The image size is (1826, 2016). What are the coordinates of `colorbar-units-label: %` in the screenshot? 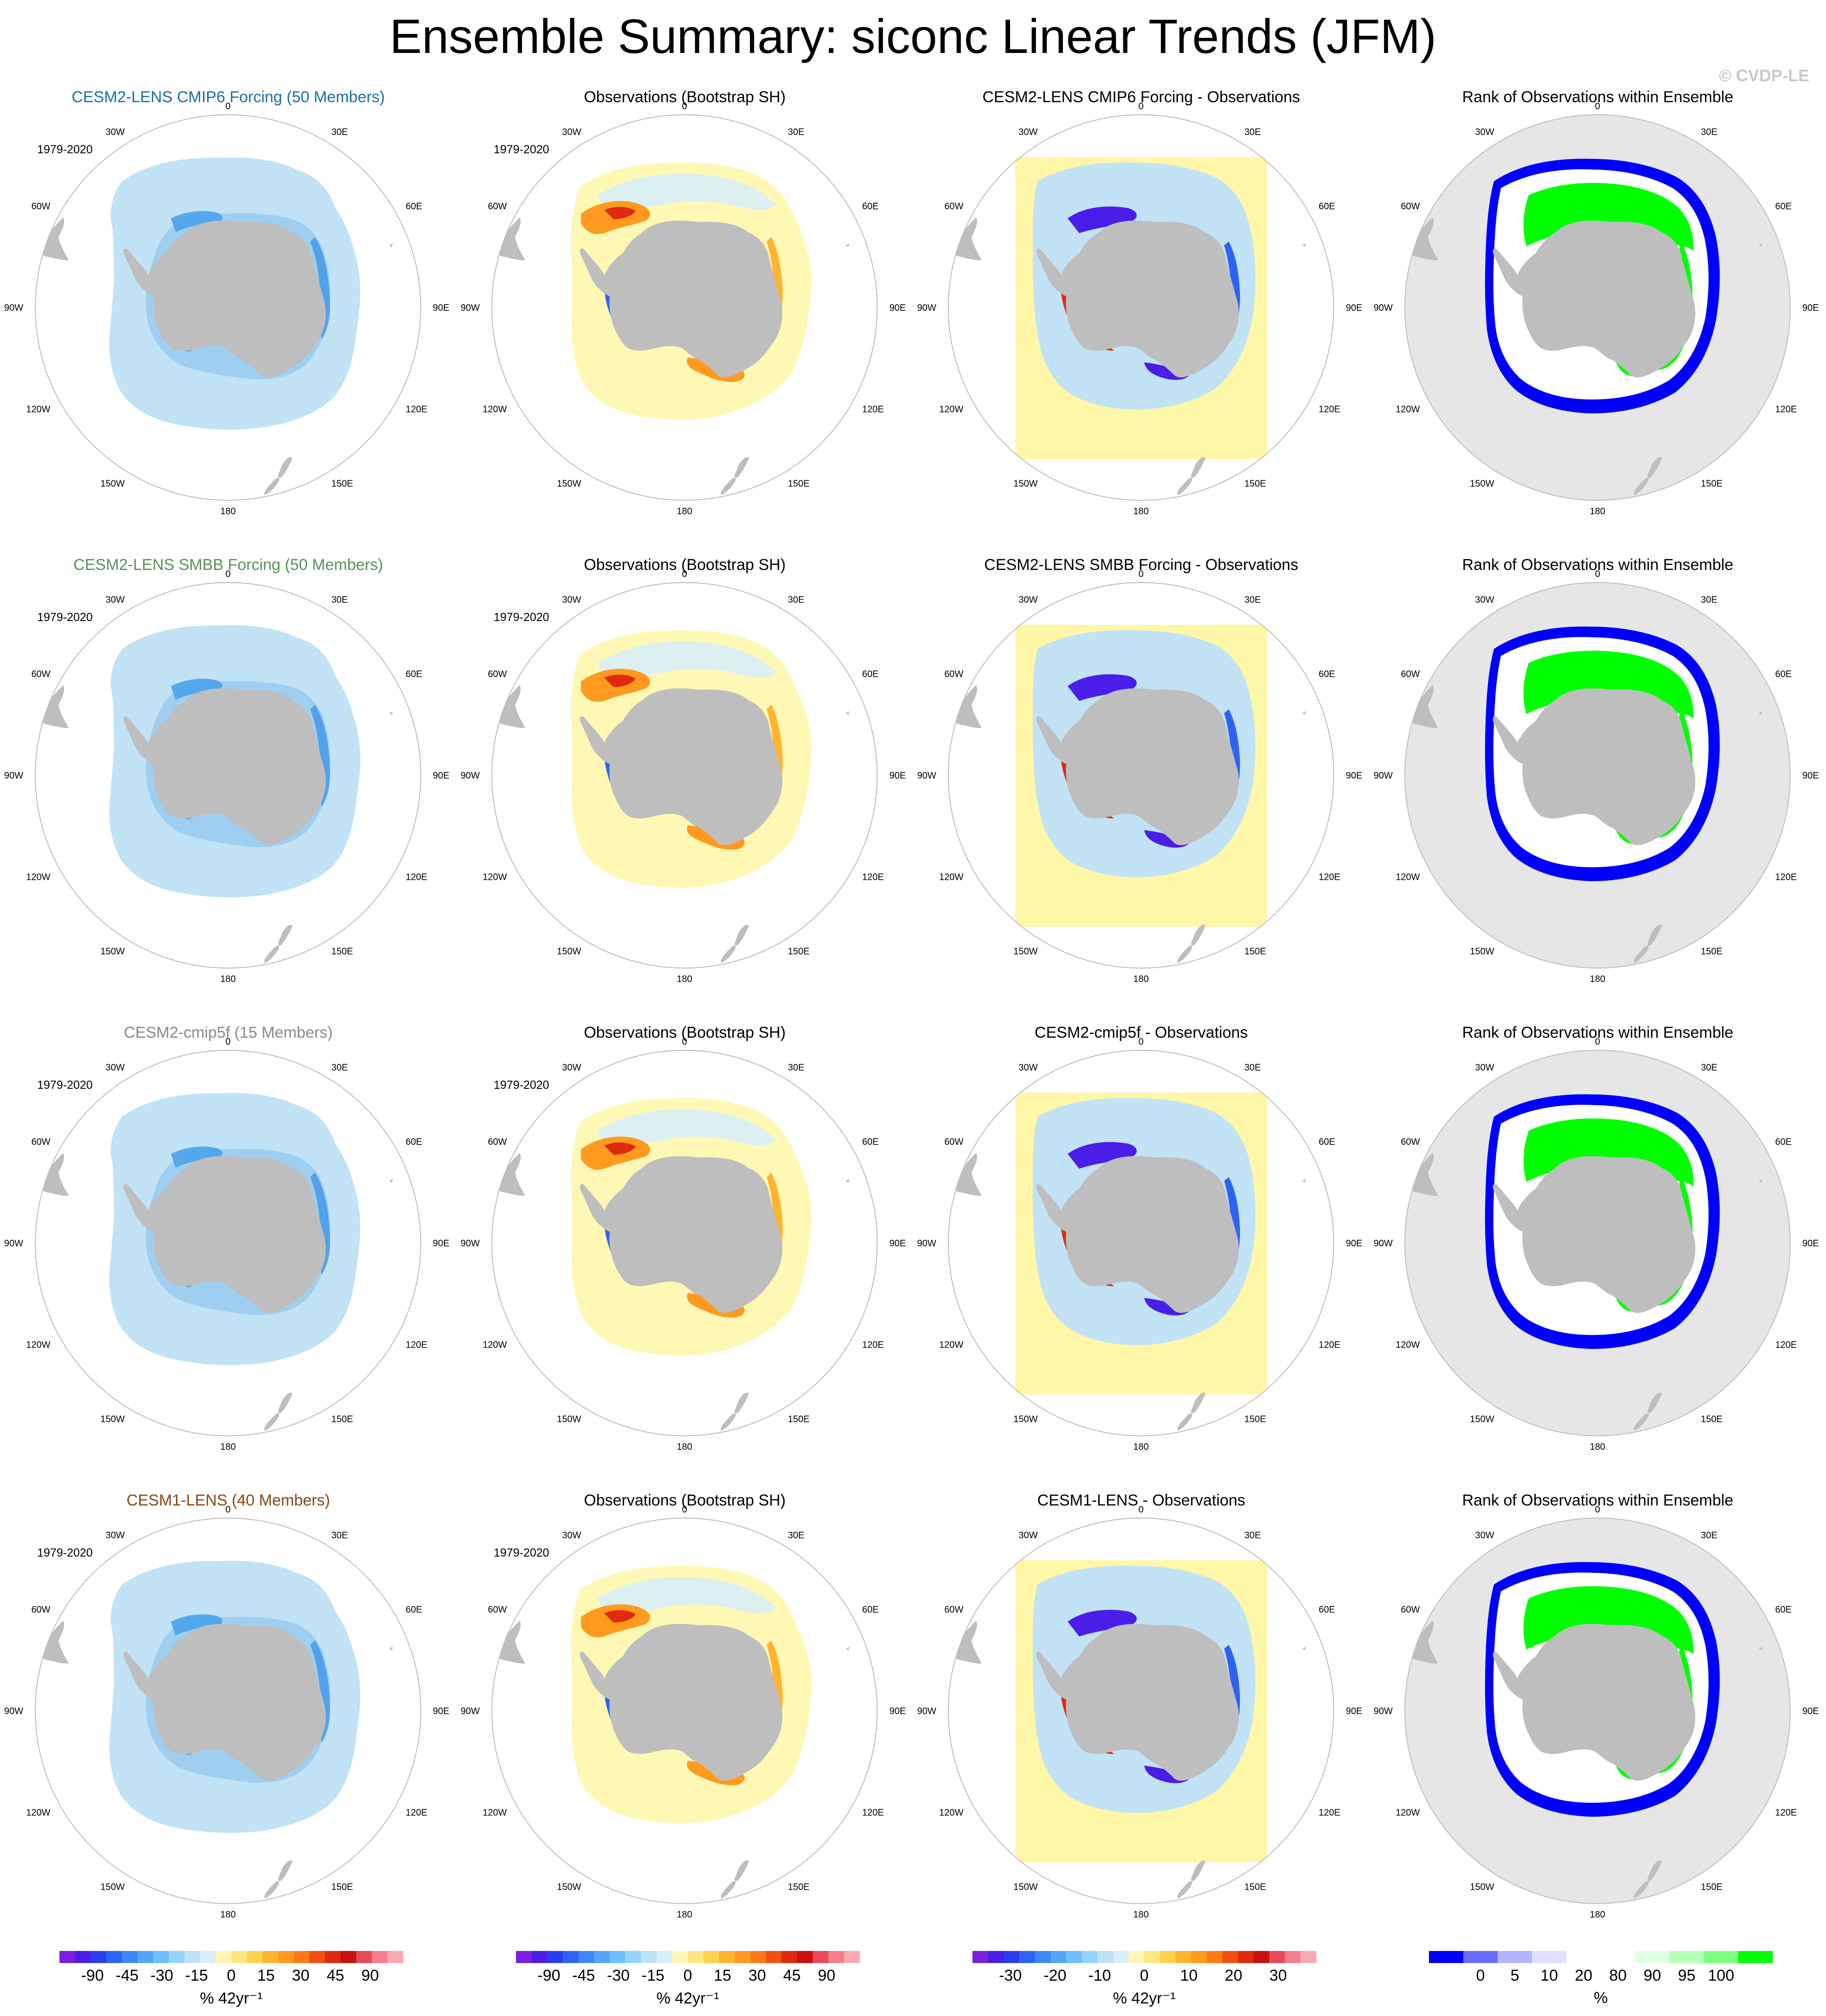 It's located at (1600, 1998).